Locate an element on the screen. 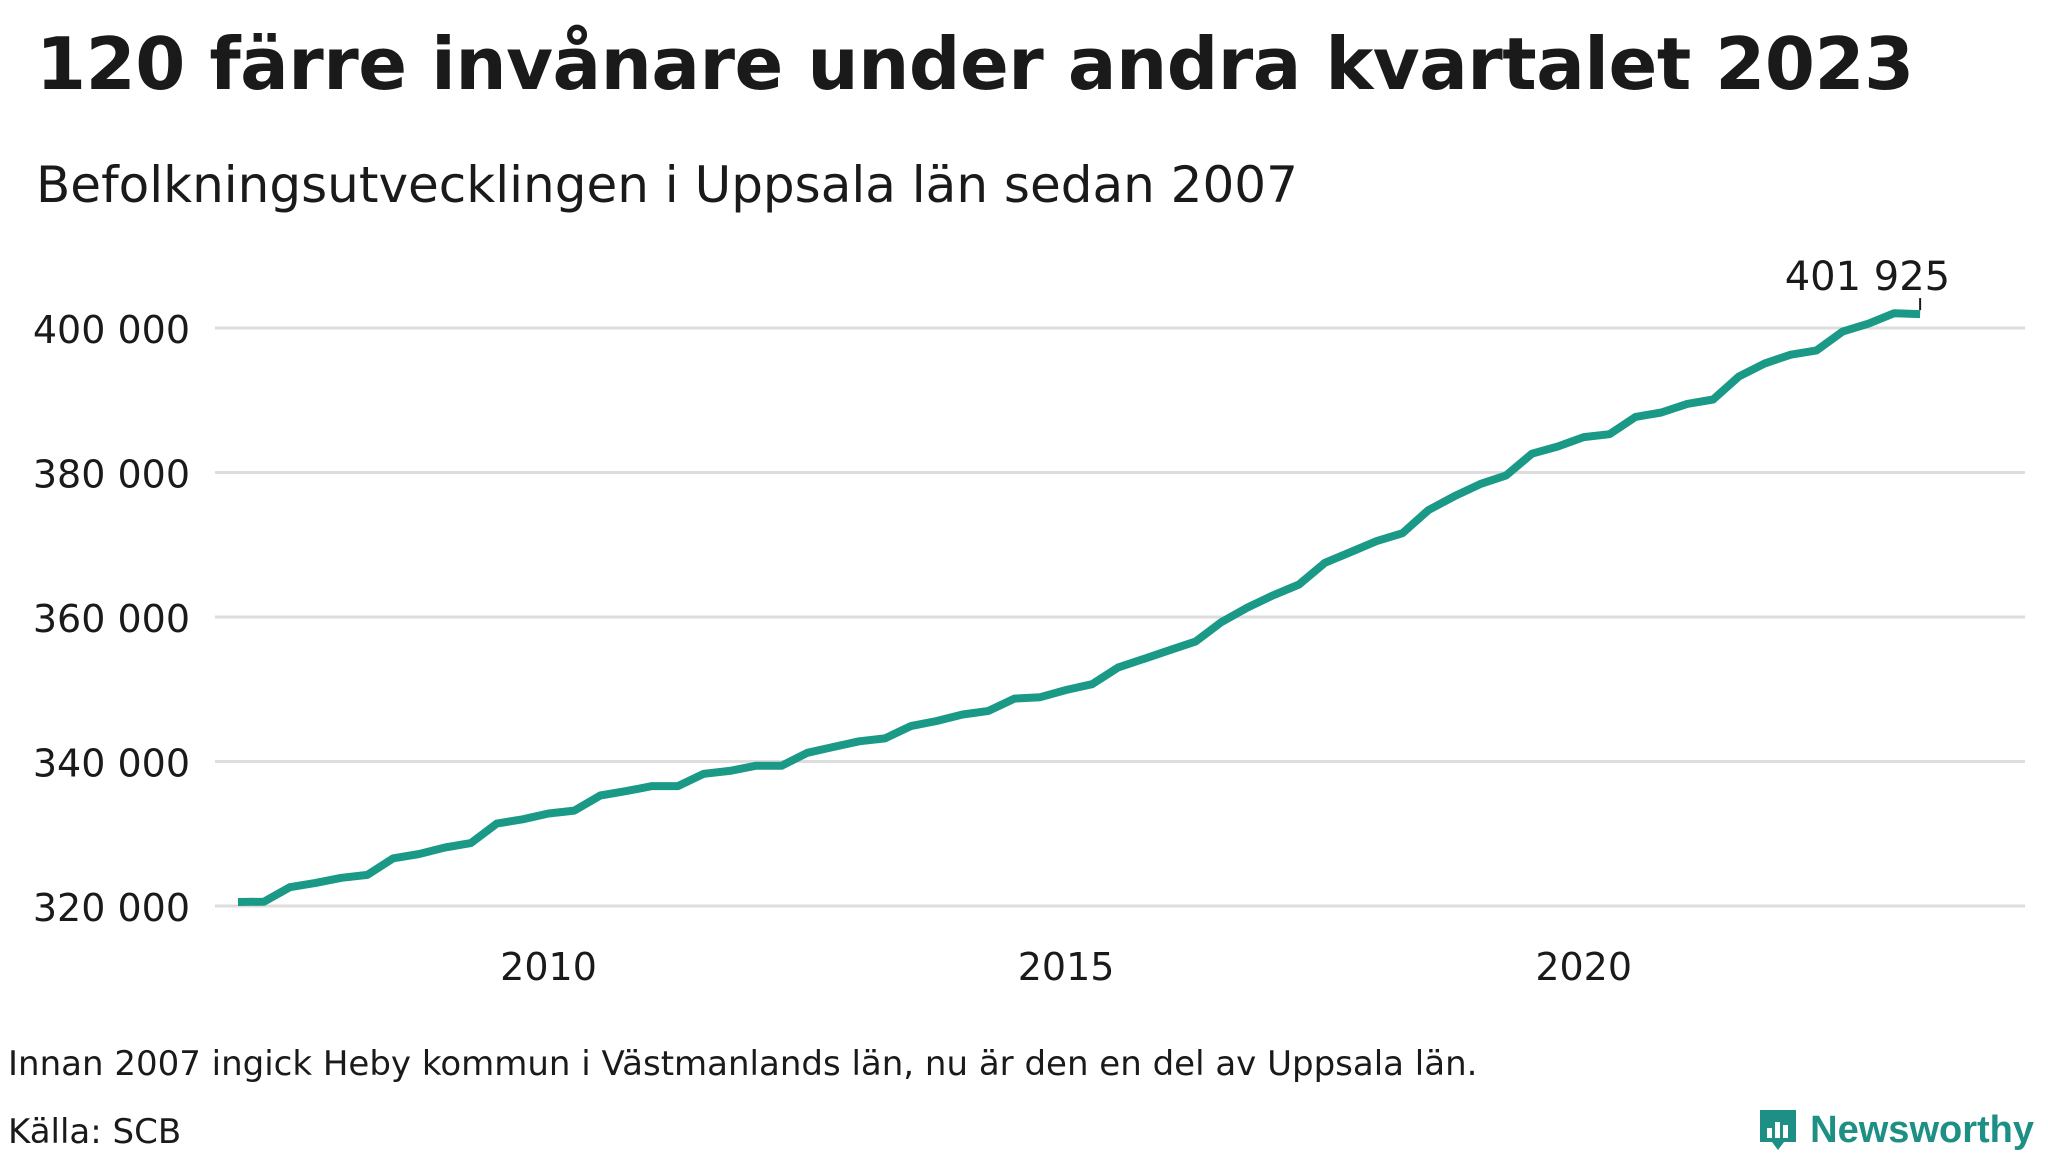 The height and width of the screenshot is (1154, 2048). y-tick-label: 360 000 is located at coordinates (111, 619).